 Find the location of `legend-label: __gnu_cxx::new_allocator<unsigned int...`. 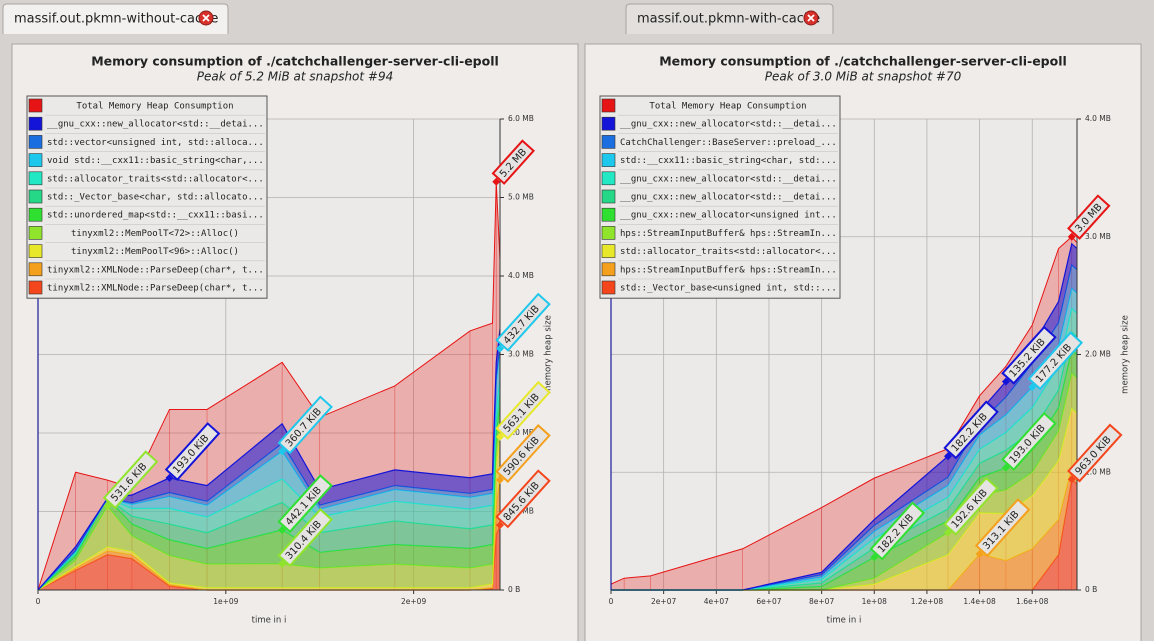

legend-label: __gnu_cxx::new_allocator<unsigned int... is located at coordinates (728, 216).